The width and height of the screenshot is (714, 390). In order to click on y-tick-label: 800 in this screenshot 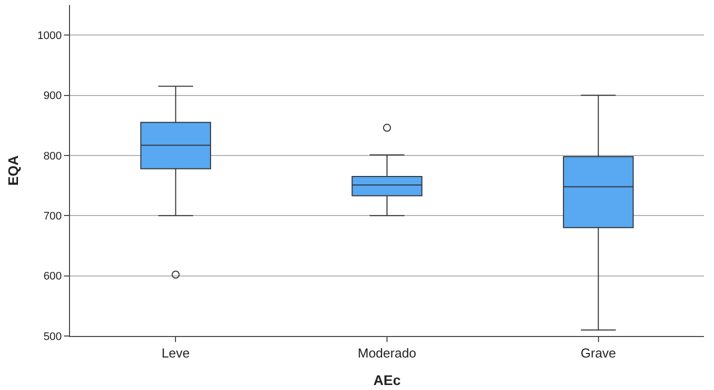, I will do `click(52, 156)`.